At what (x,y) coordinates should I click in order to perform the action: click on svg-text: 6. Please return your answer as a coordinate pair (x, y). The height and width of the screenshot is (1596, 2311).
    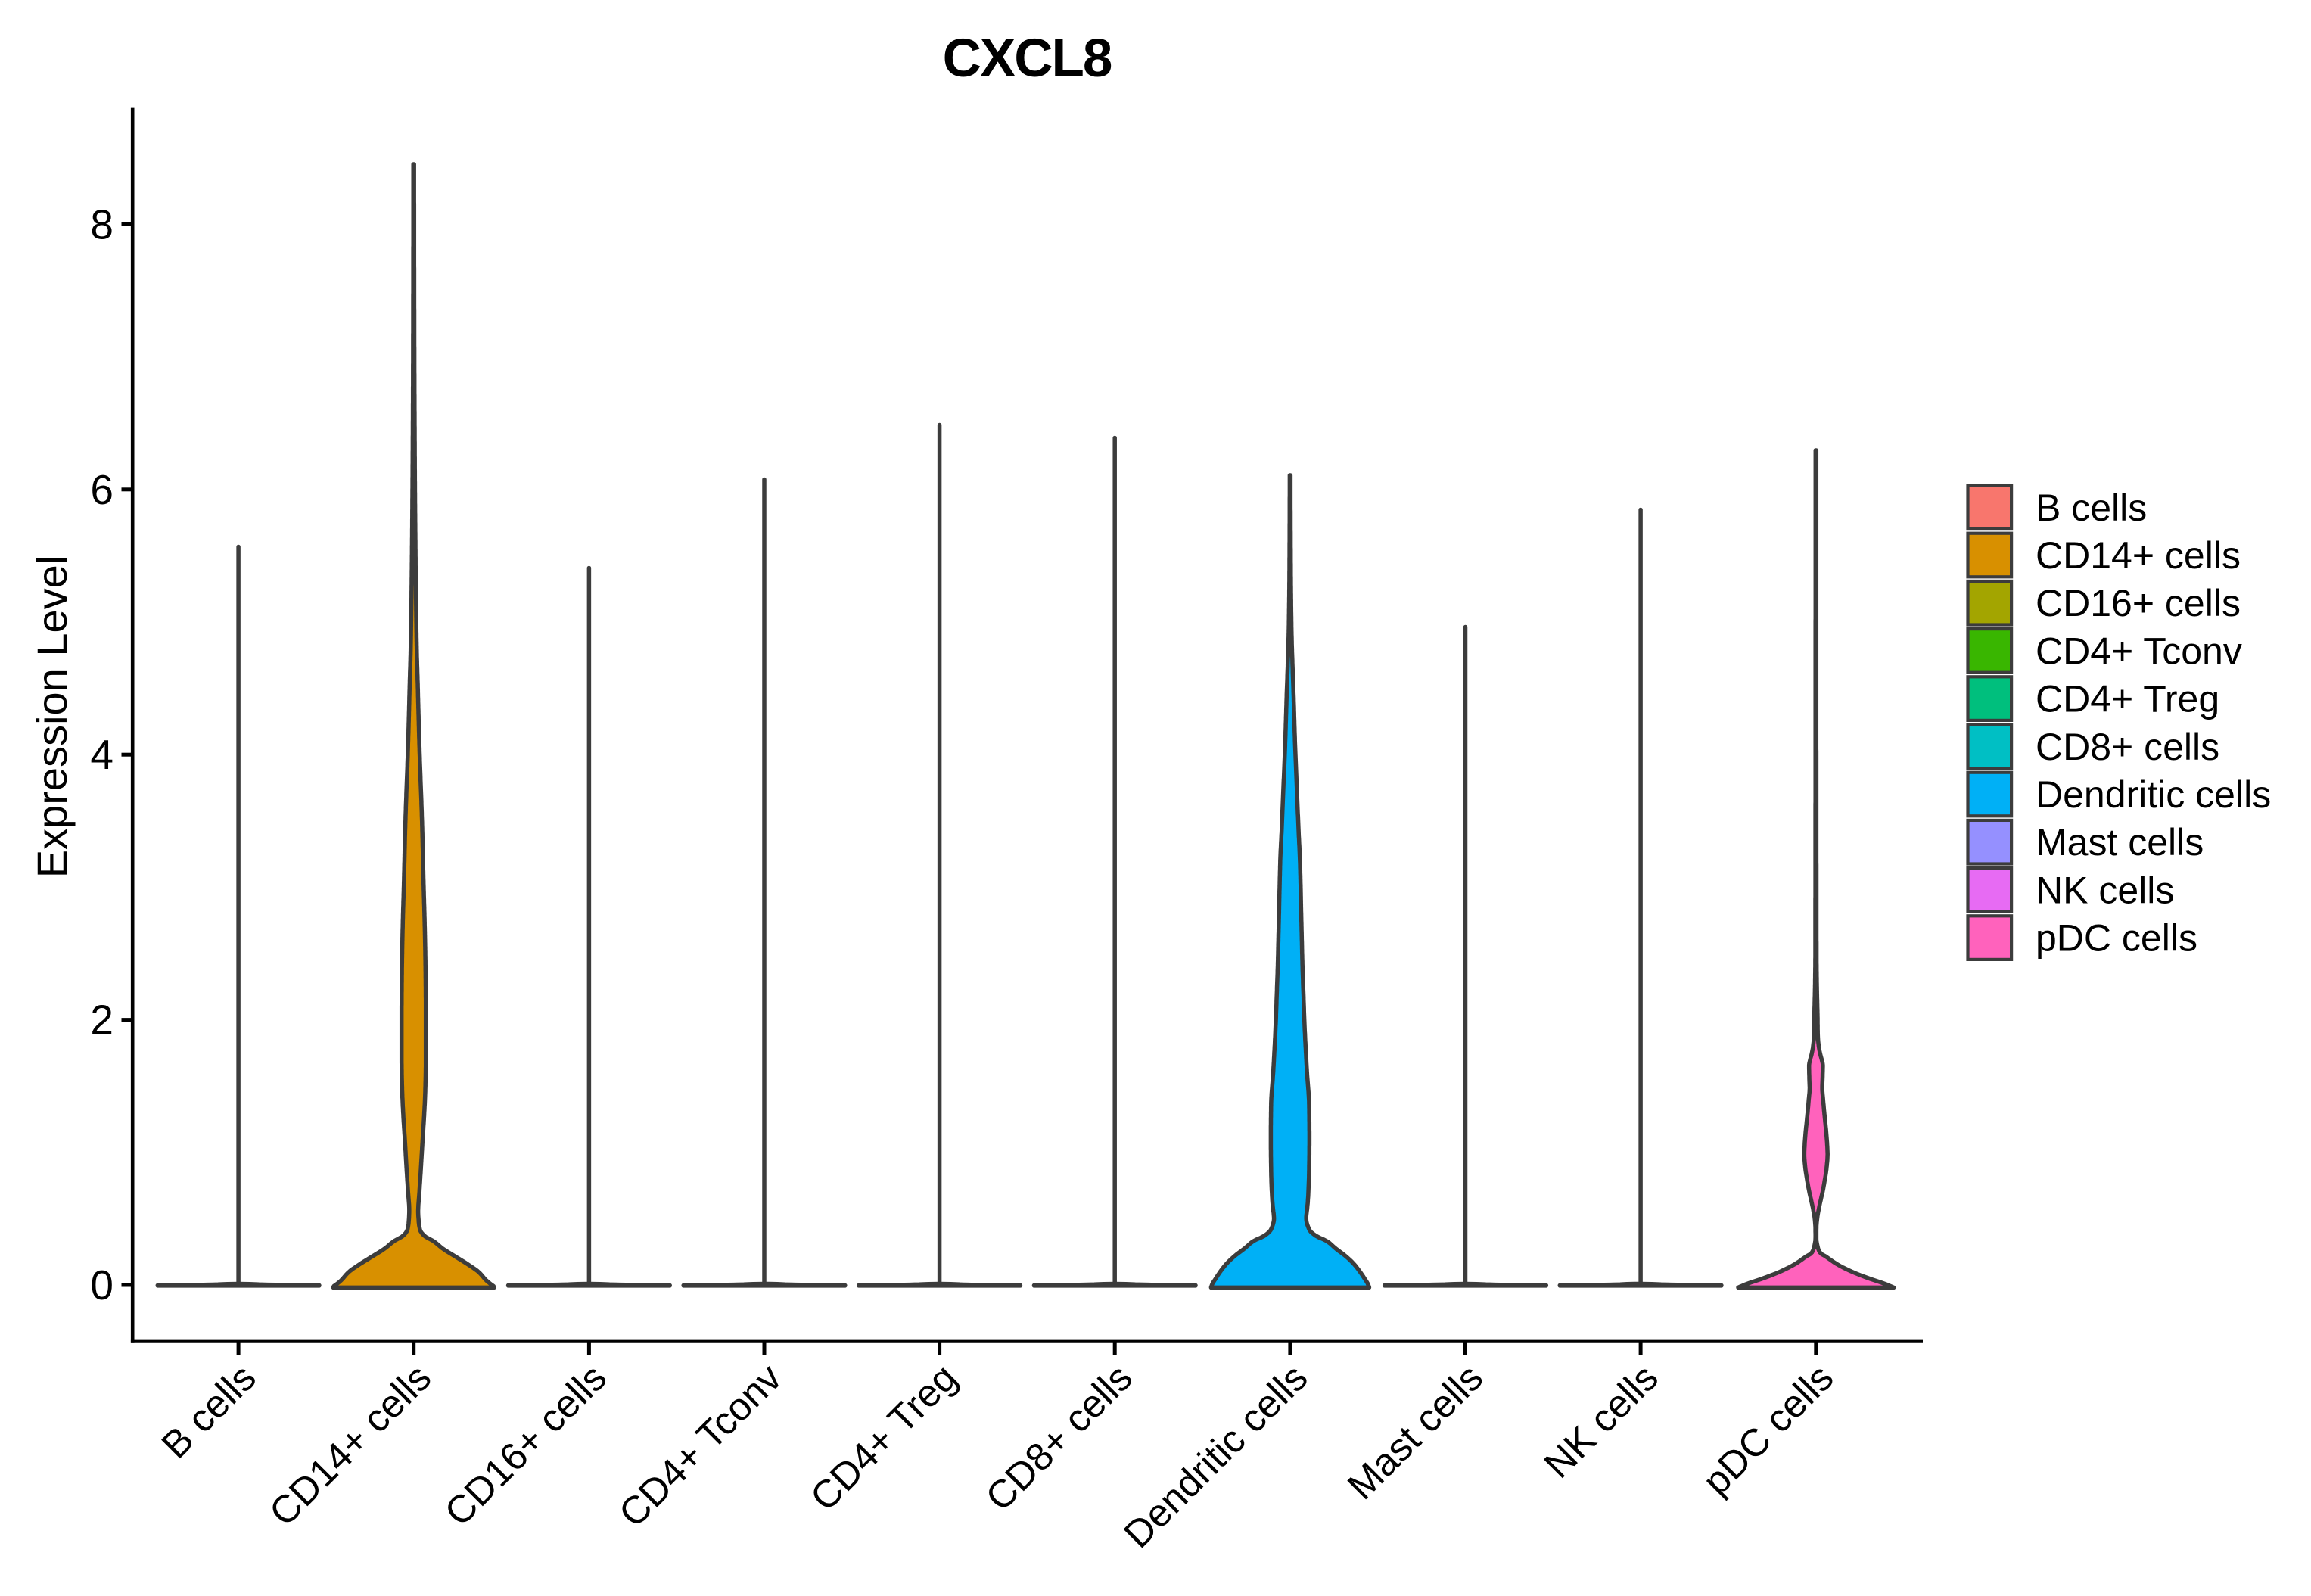
    Looking at the image, I should click on (102, 489).